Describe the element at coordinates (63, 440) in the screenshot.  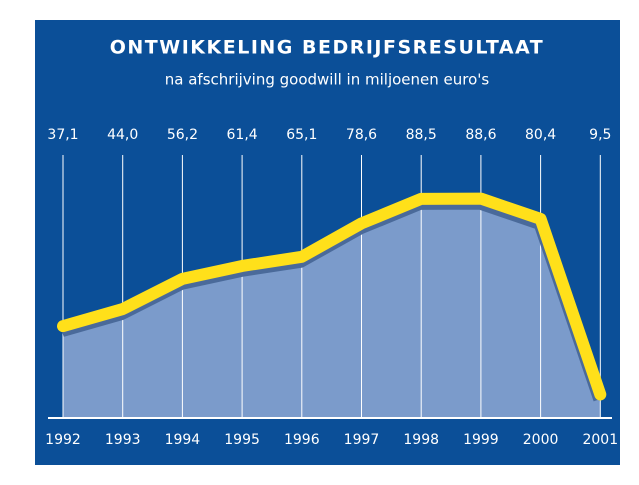
I see `x-tick-label: 1992` at that location.